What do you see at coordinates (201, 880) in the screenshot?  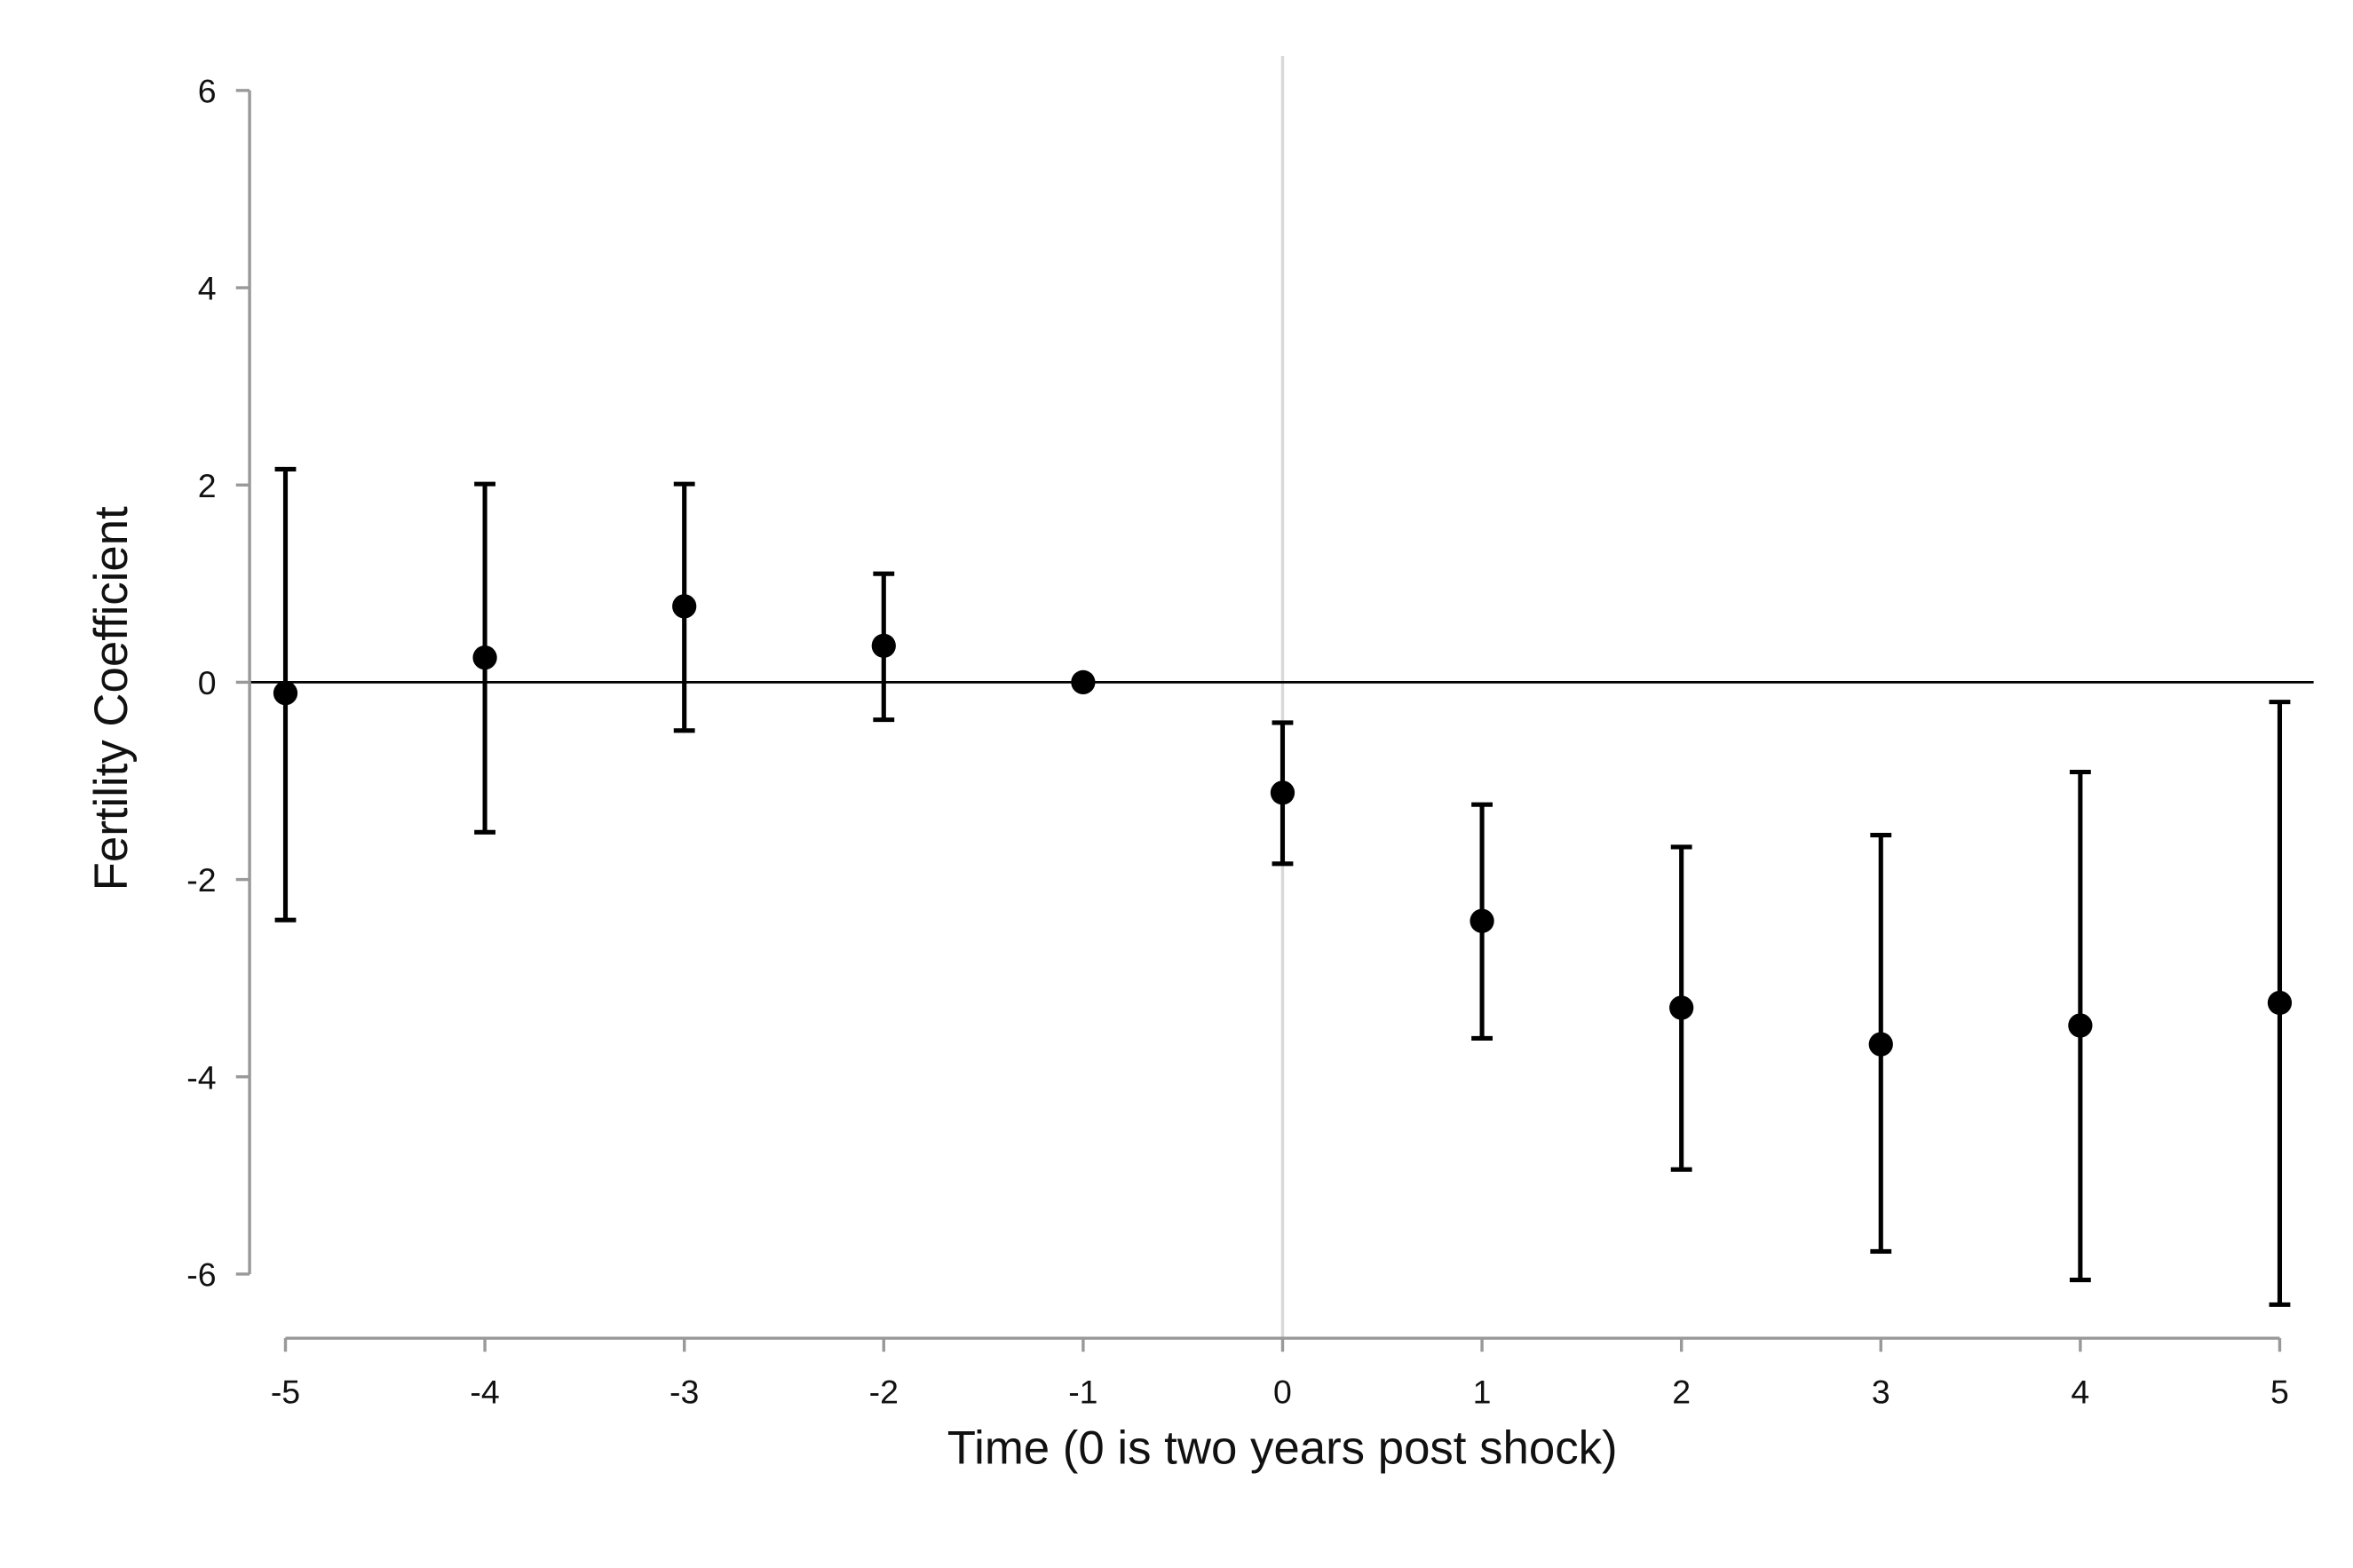 I see `y-tick-label: -2` at bounding box center [201, 880].